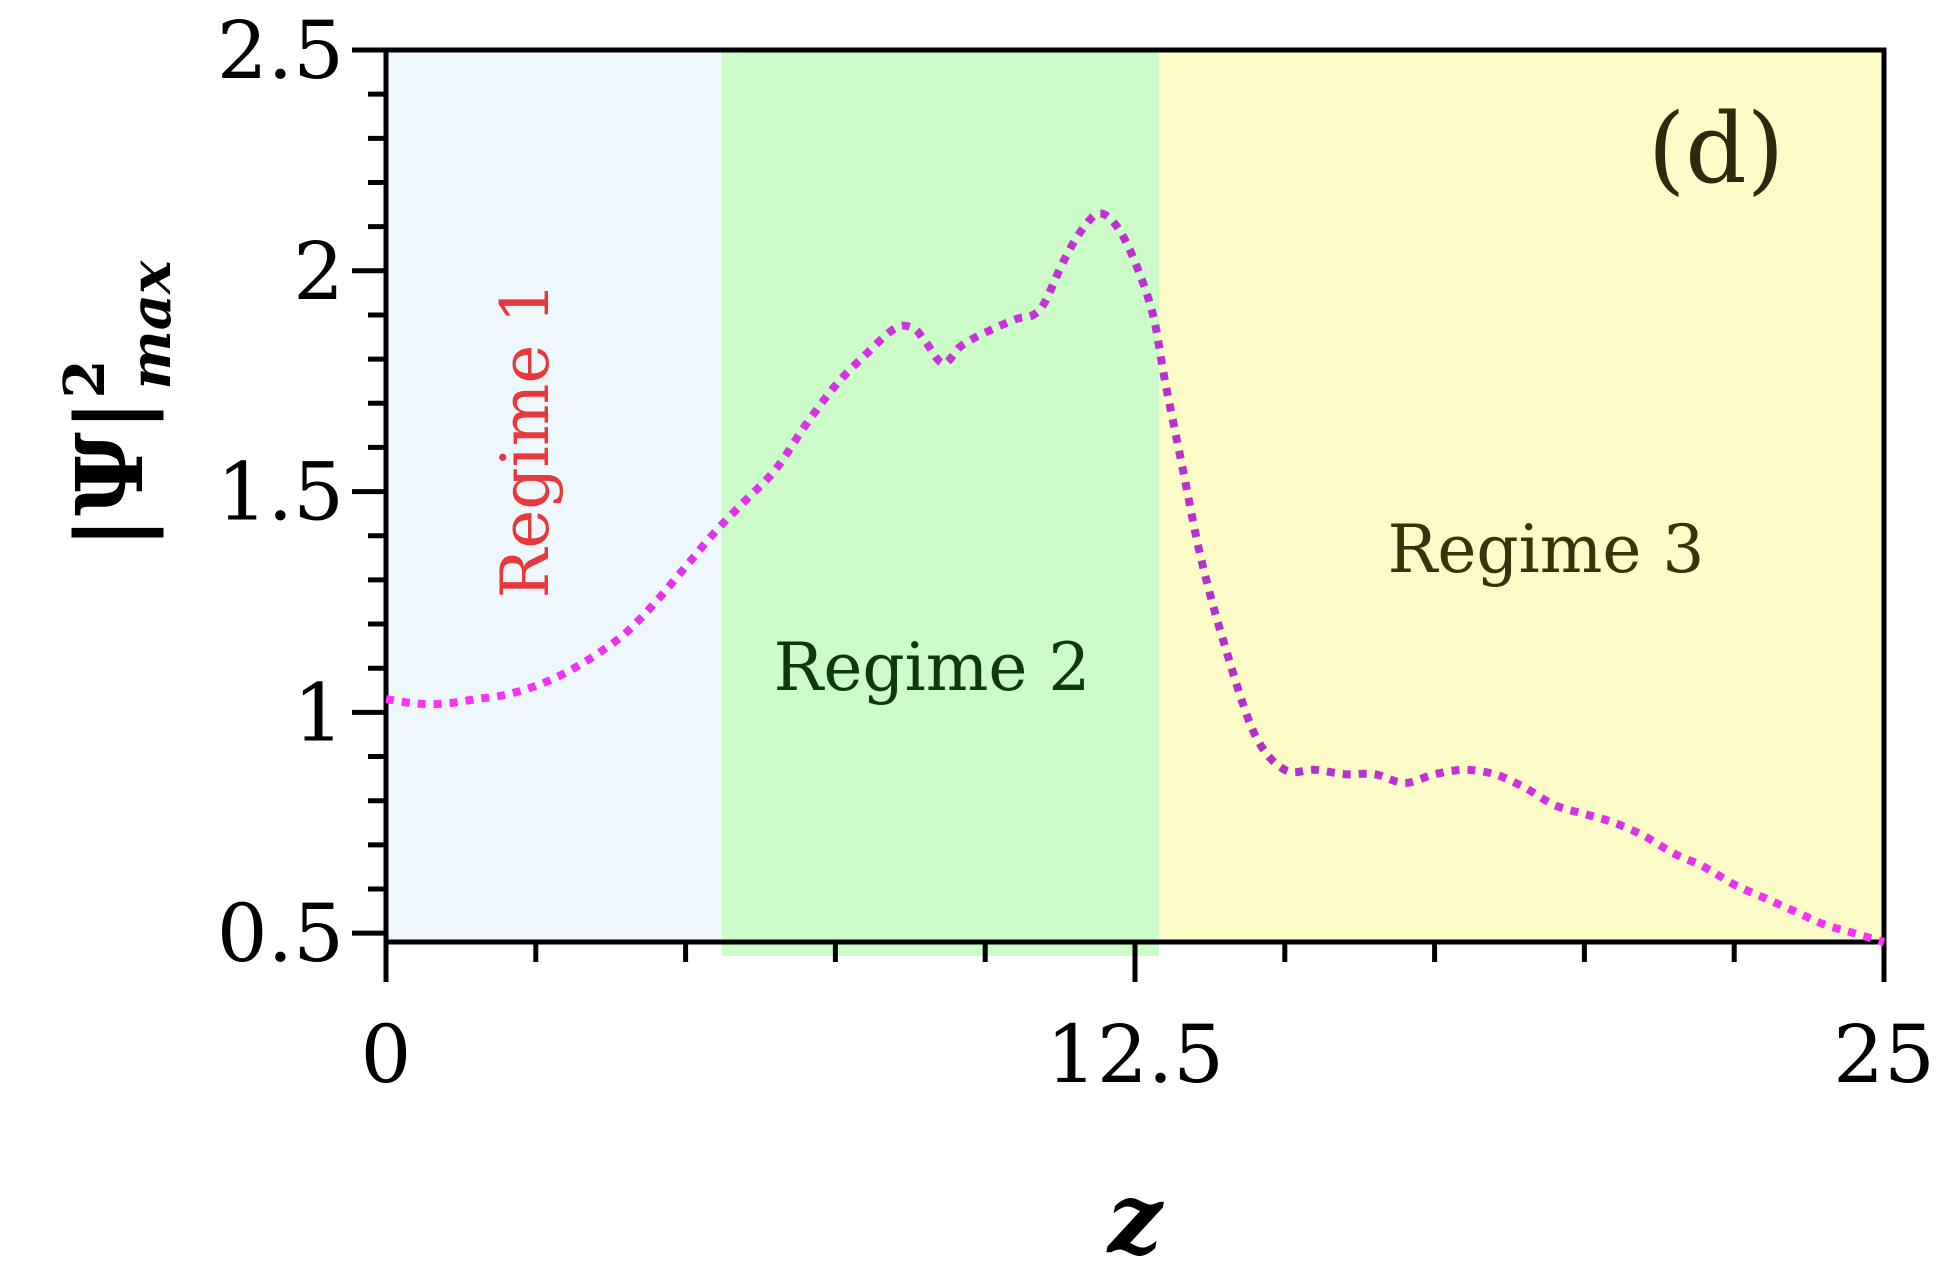 Image resolution: width=1936 pixels, height=1265 pixels. I want to click on y-tick-label: 2, so click(318, 271).